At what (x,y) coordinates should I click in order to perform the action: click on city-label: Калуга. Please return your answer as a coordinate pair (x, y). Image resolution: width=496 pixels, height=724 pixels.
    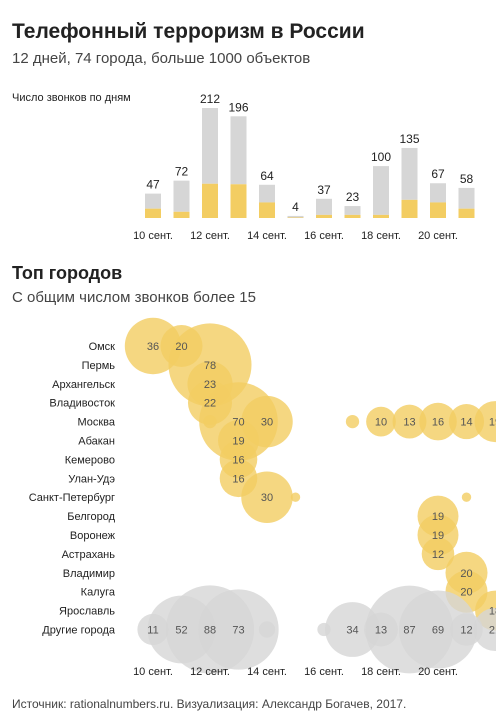
    Looking at the image, I should click on (98, 593).